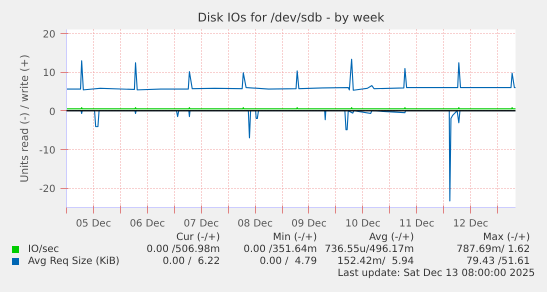  Describe the element at coordinates (391, 238) in the screenshot. I see `text: Avg (-/+)` at that location.